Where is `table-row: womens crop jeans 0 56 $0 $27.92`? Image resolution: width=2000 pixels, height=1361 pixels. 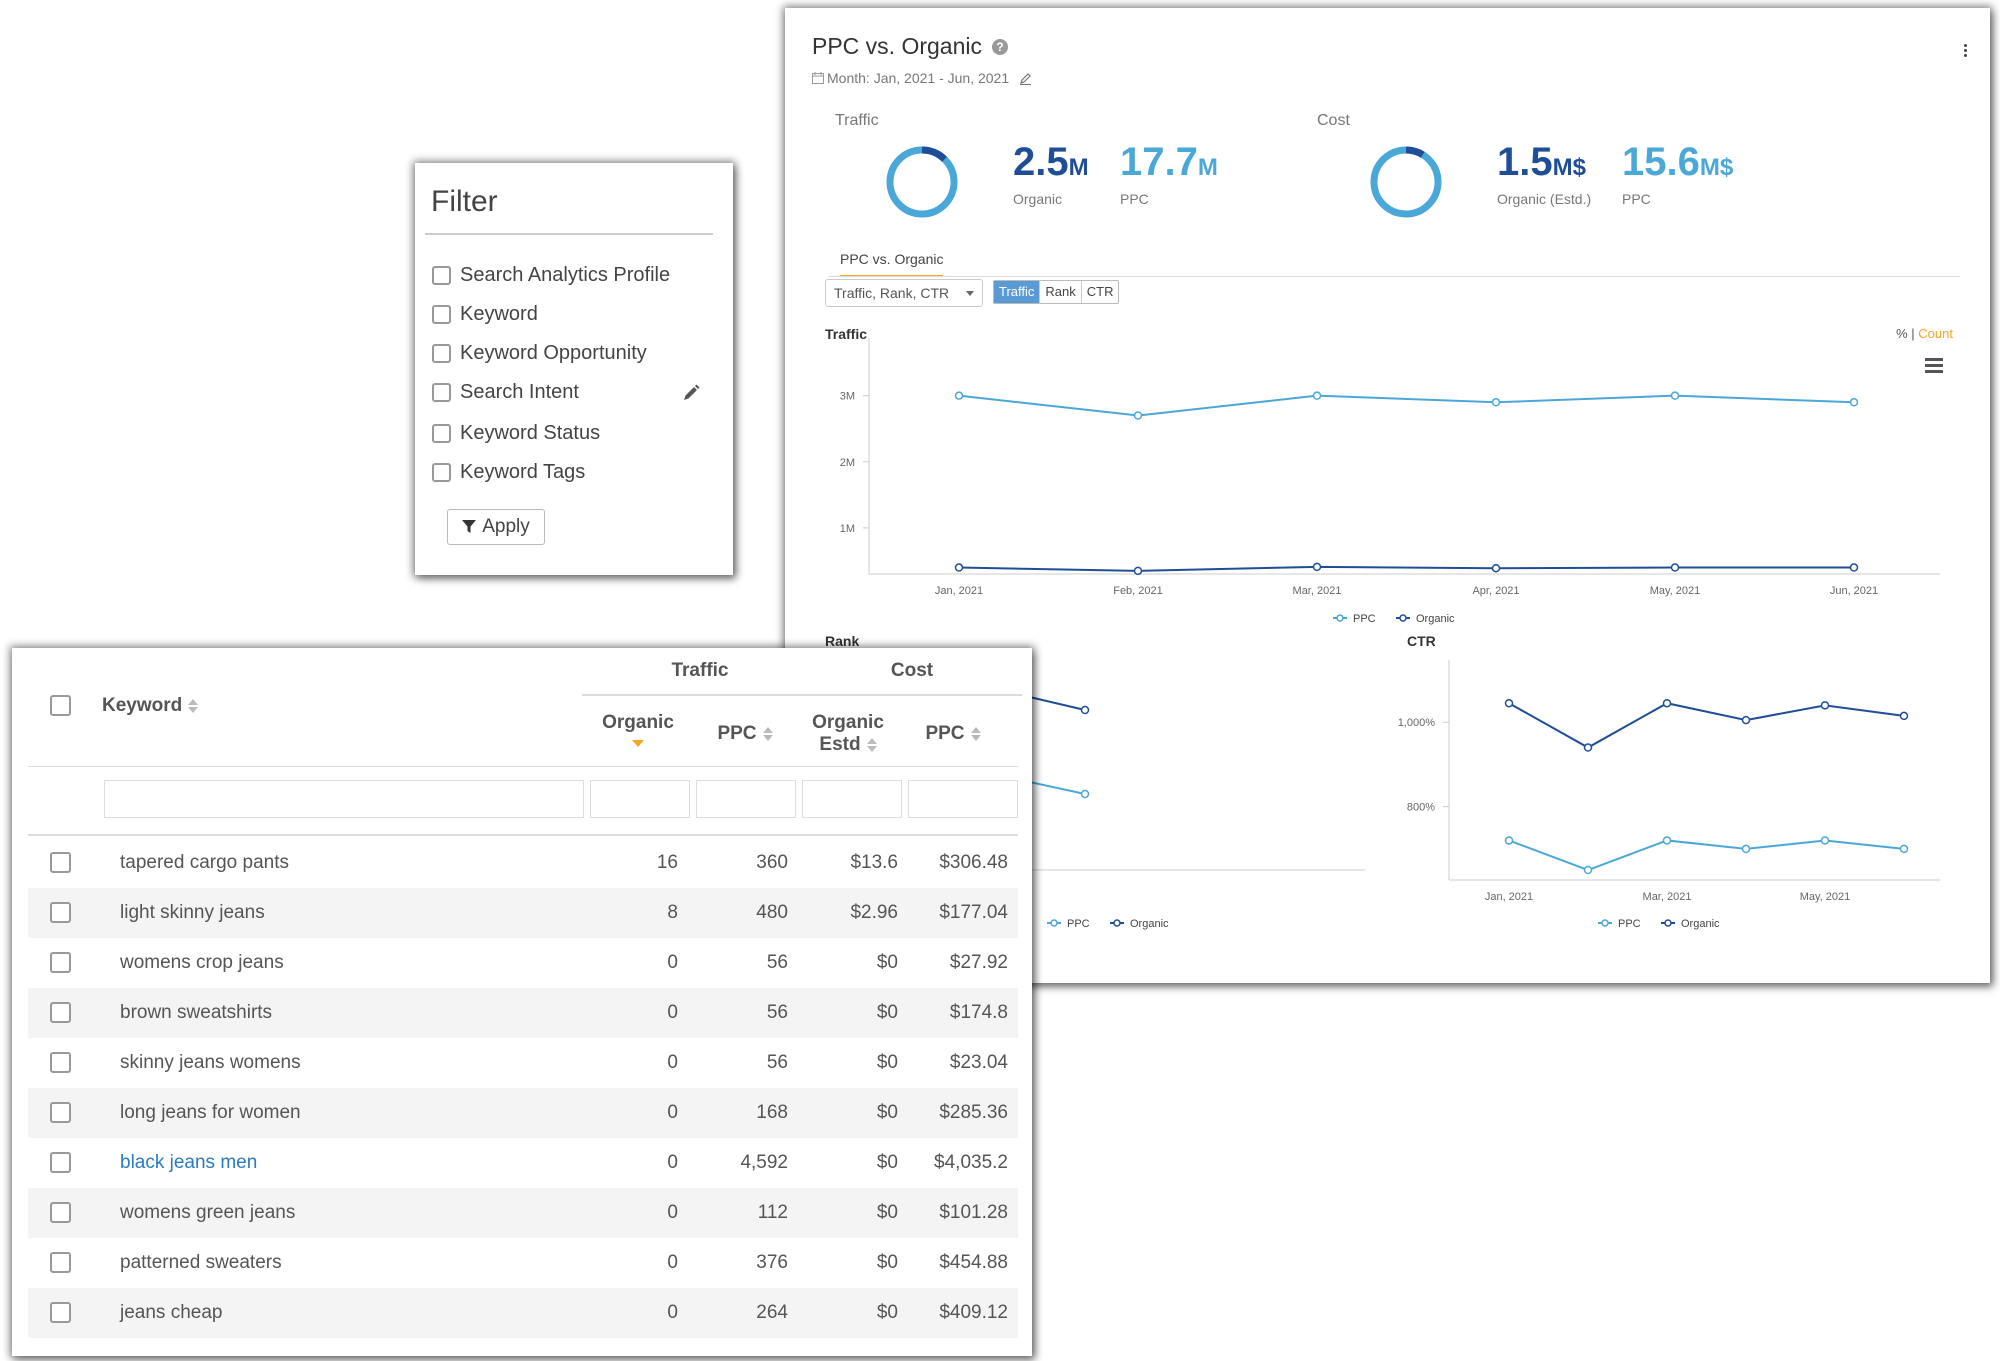 table-row: womens crop jeans 0 56 $0 $27.92 is located at coordinates (523, 963).